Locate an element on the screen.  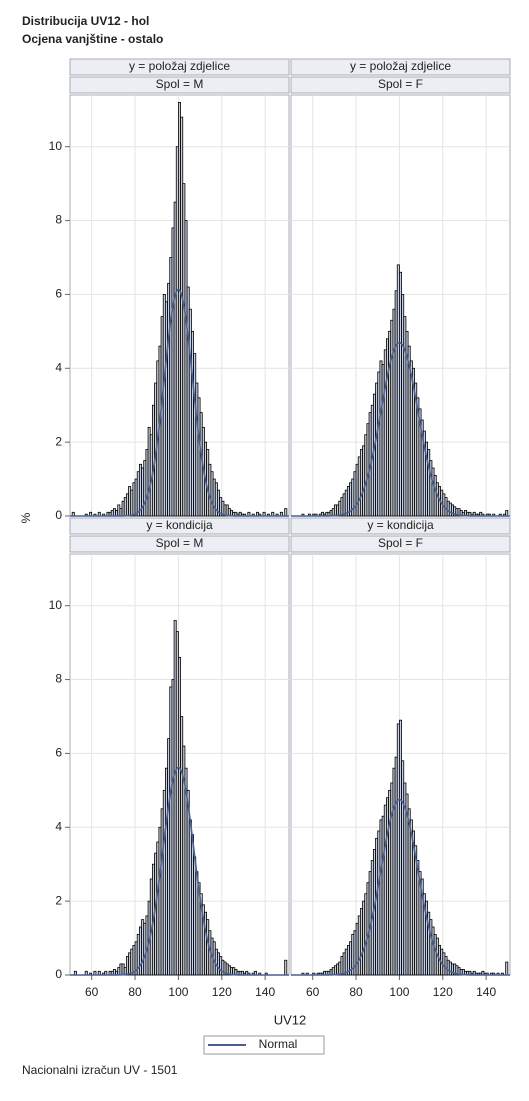
footnote: Nacionalni izračun UV - 1501 is located at coordinates (100, 1070).